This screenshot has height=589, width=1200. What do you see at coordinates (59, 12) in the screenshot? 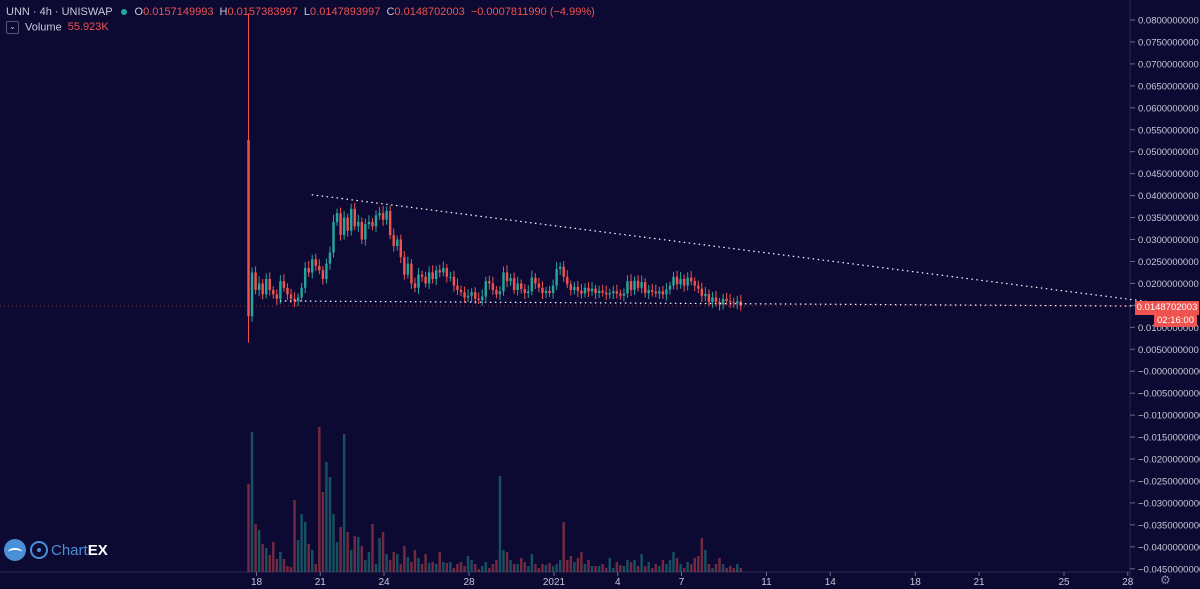
I see `symbol-label: UNN · 4h · UNISWAP` at bounding box center [59, 12].